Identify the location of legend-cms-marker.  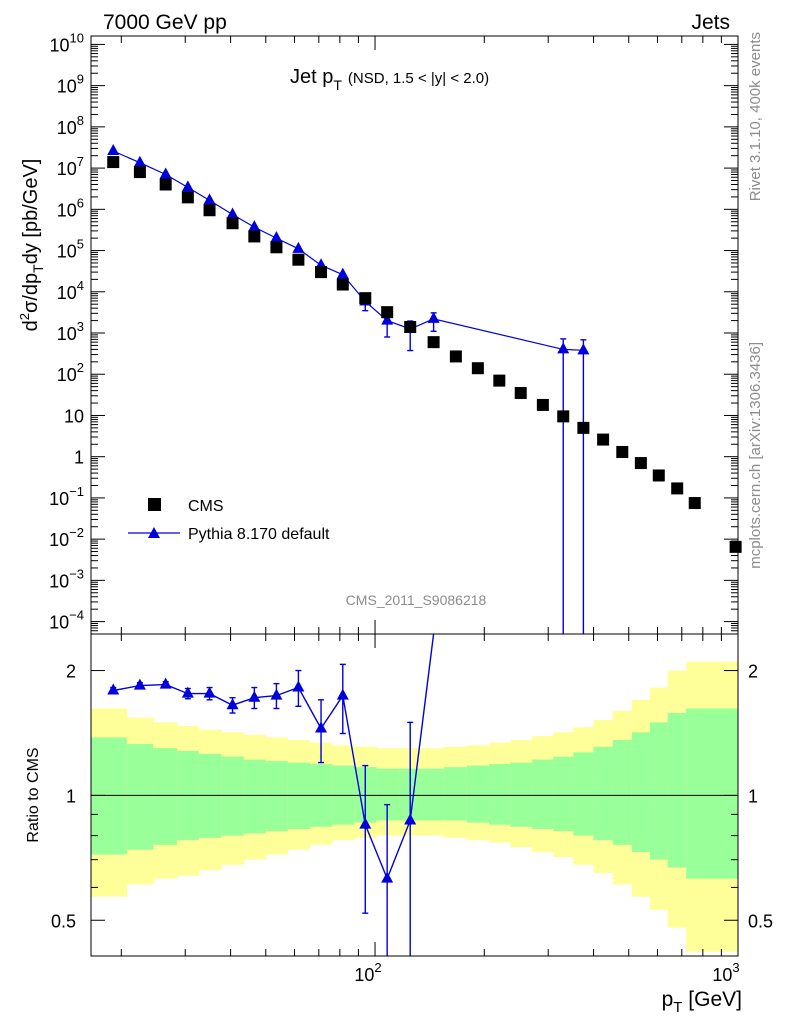
(154, 504).